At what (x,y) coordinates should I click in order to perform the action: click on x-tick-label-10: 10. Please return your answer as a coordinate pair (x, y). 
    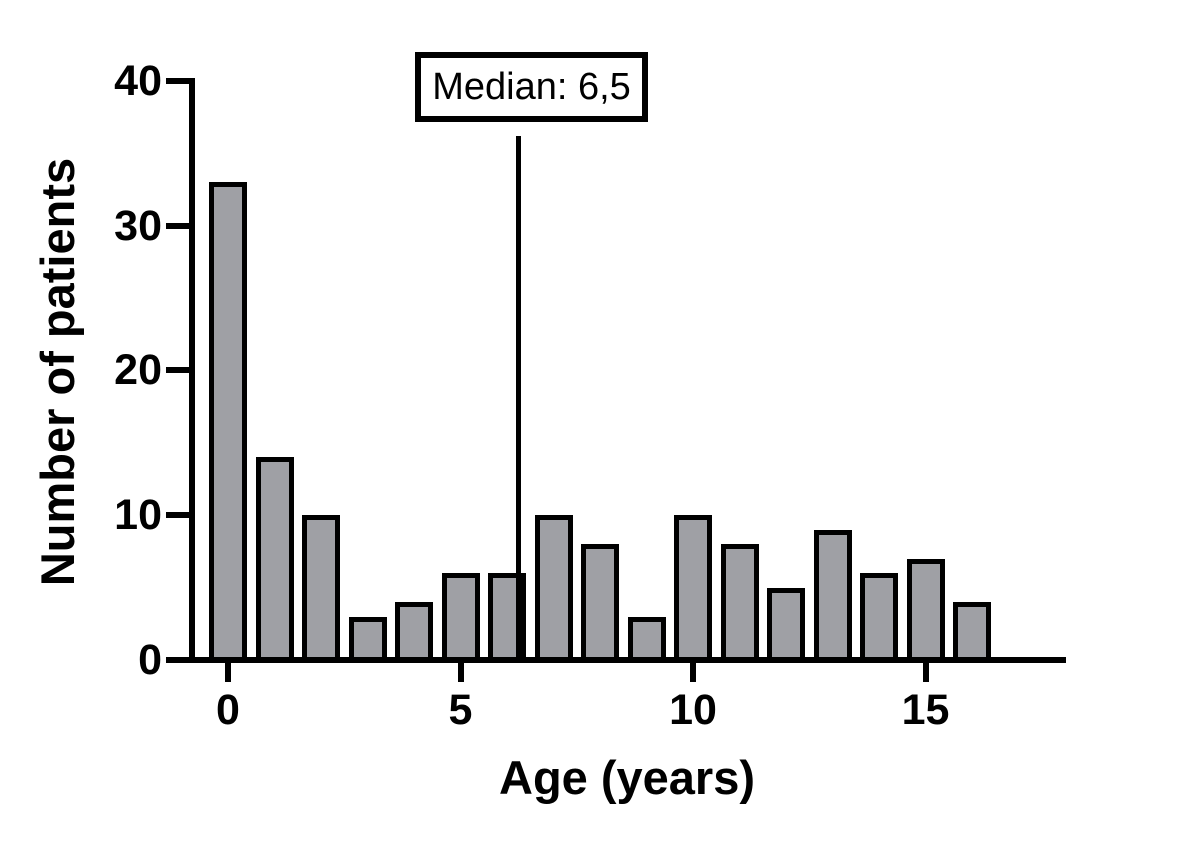
    Looking at the image, I should click on (693, 710).